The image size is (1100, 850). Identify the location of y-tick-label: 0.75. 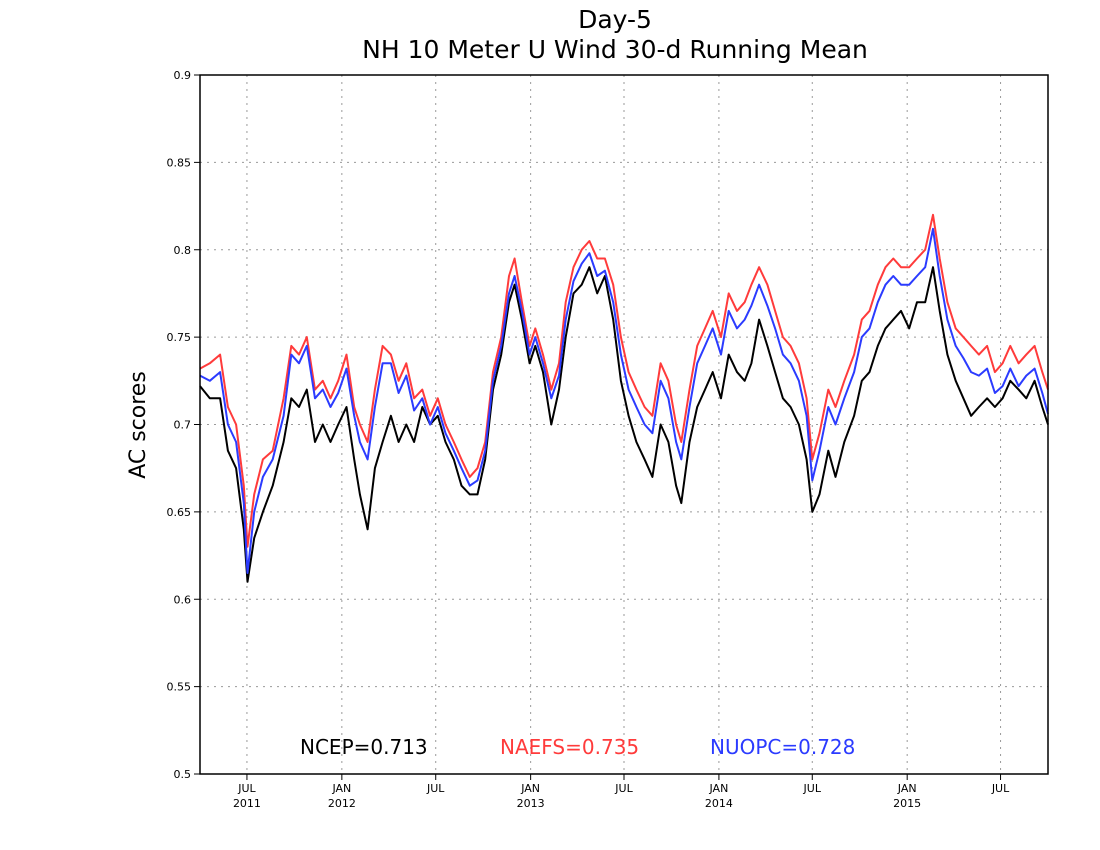
(179, 337).